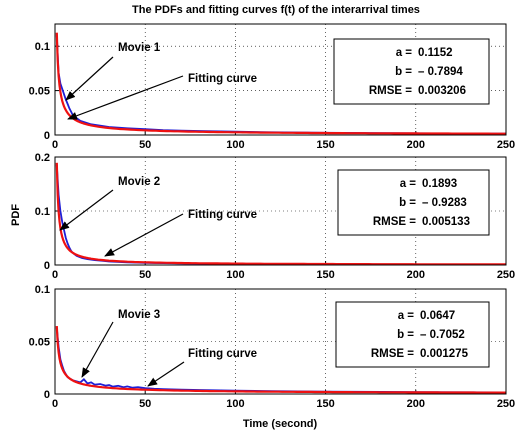 This screenshot has width=515, height=433. Describe the element at coordinates (280, 360) in the screenshot. I see `fitting-curve-line` at that location.